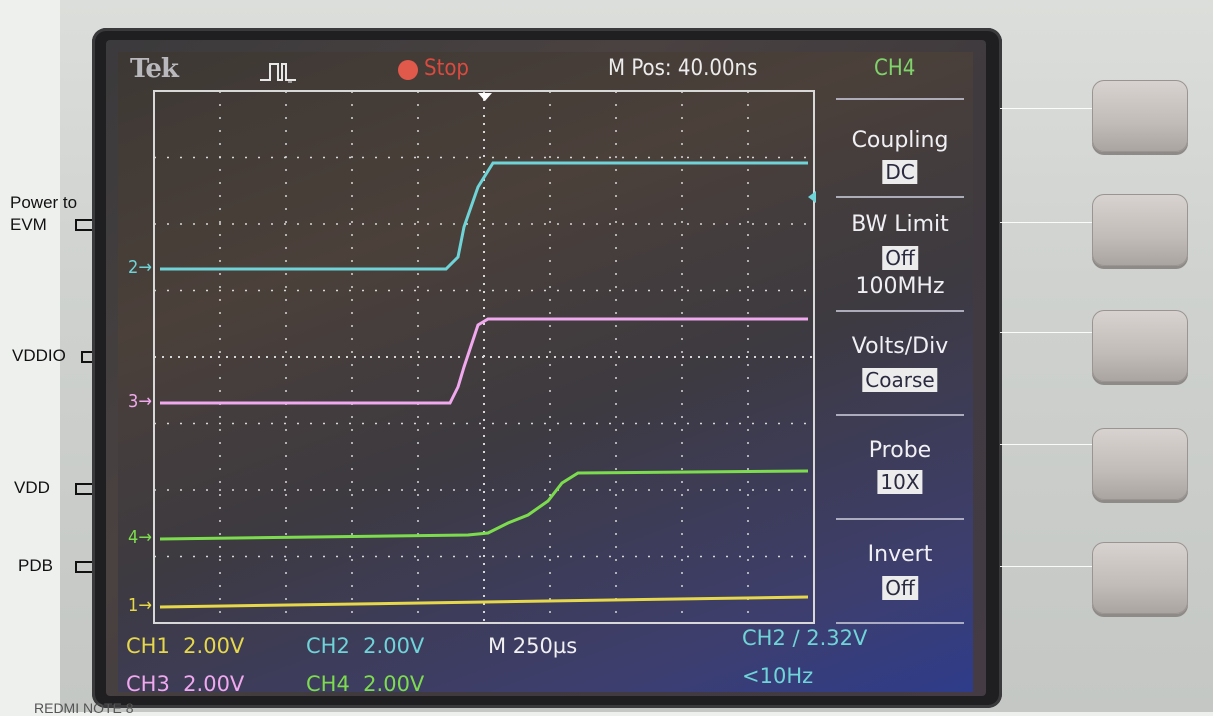 This screenshot has width=1213, height=716. I want to click on annotation-power-to-evm: Power to EVM, so click(43, 214).